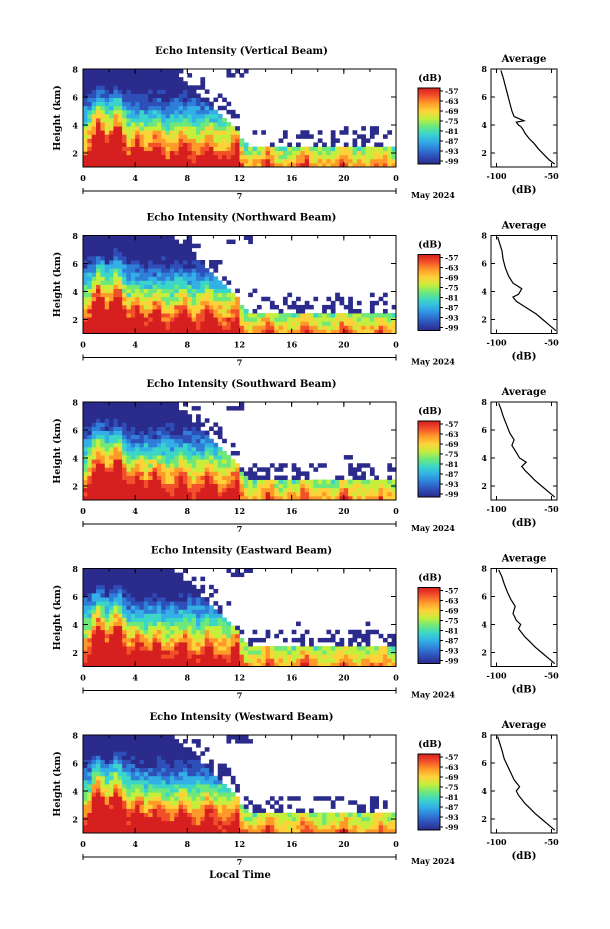 This screenshot has width=610, height=929. Describe the element at coordinates (241, 551) in the screenshot. I see `panel-title: Echo Intensity (Eastward Beam)` at that location.